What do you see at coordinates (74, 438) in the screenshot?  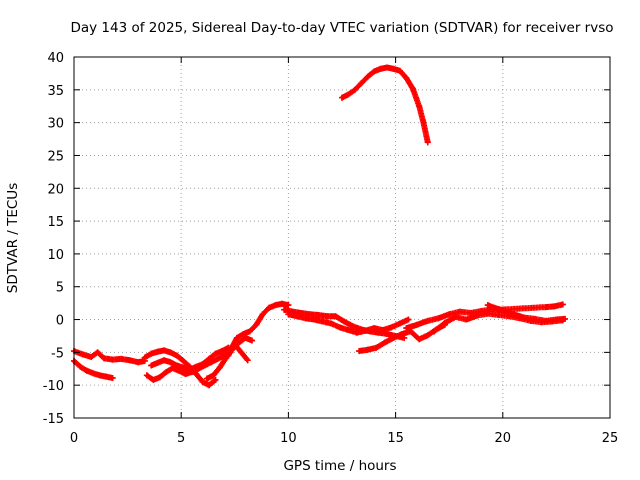 I see `x-tick-label: 0` at bounding box center [74, 438].